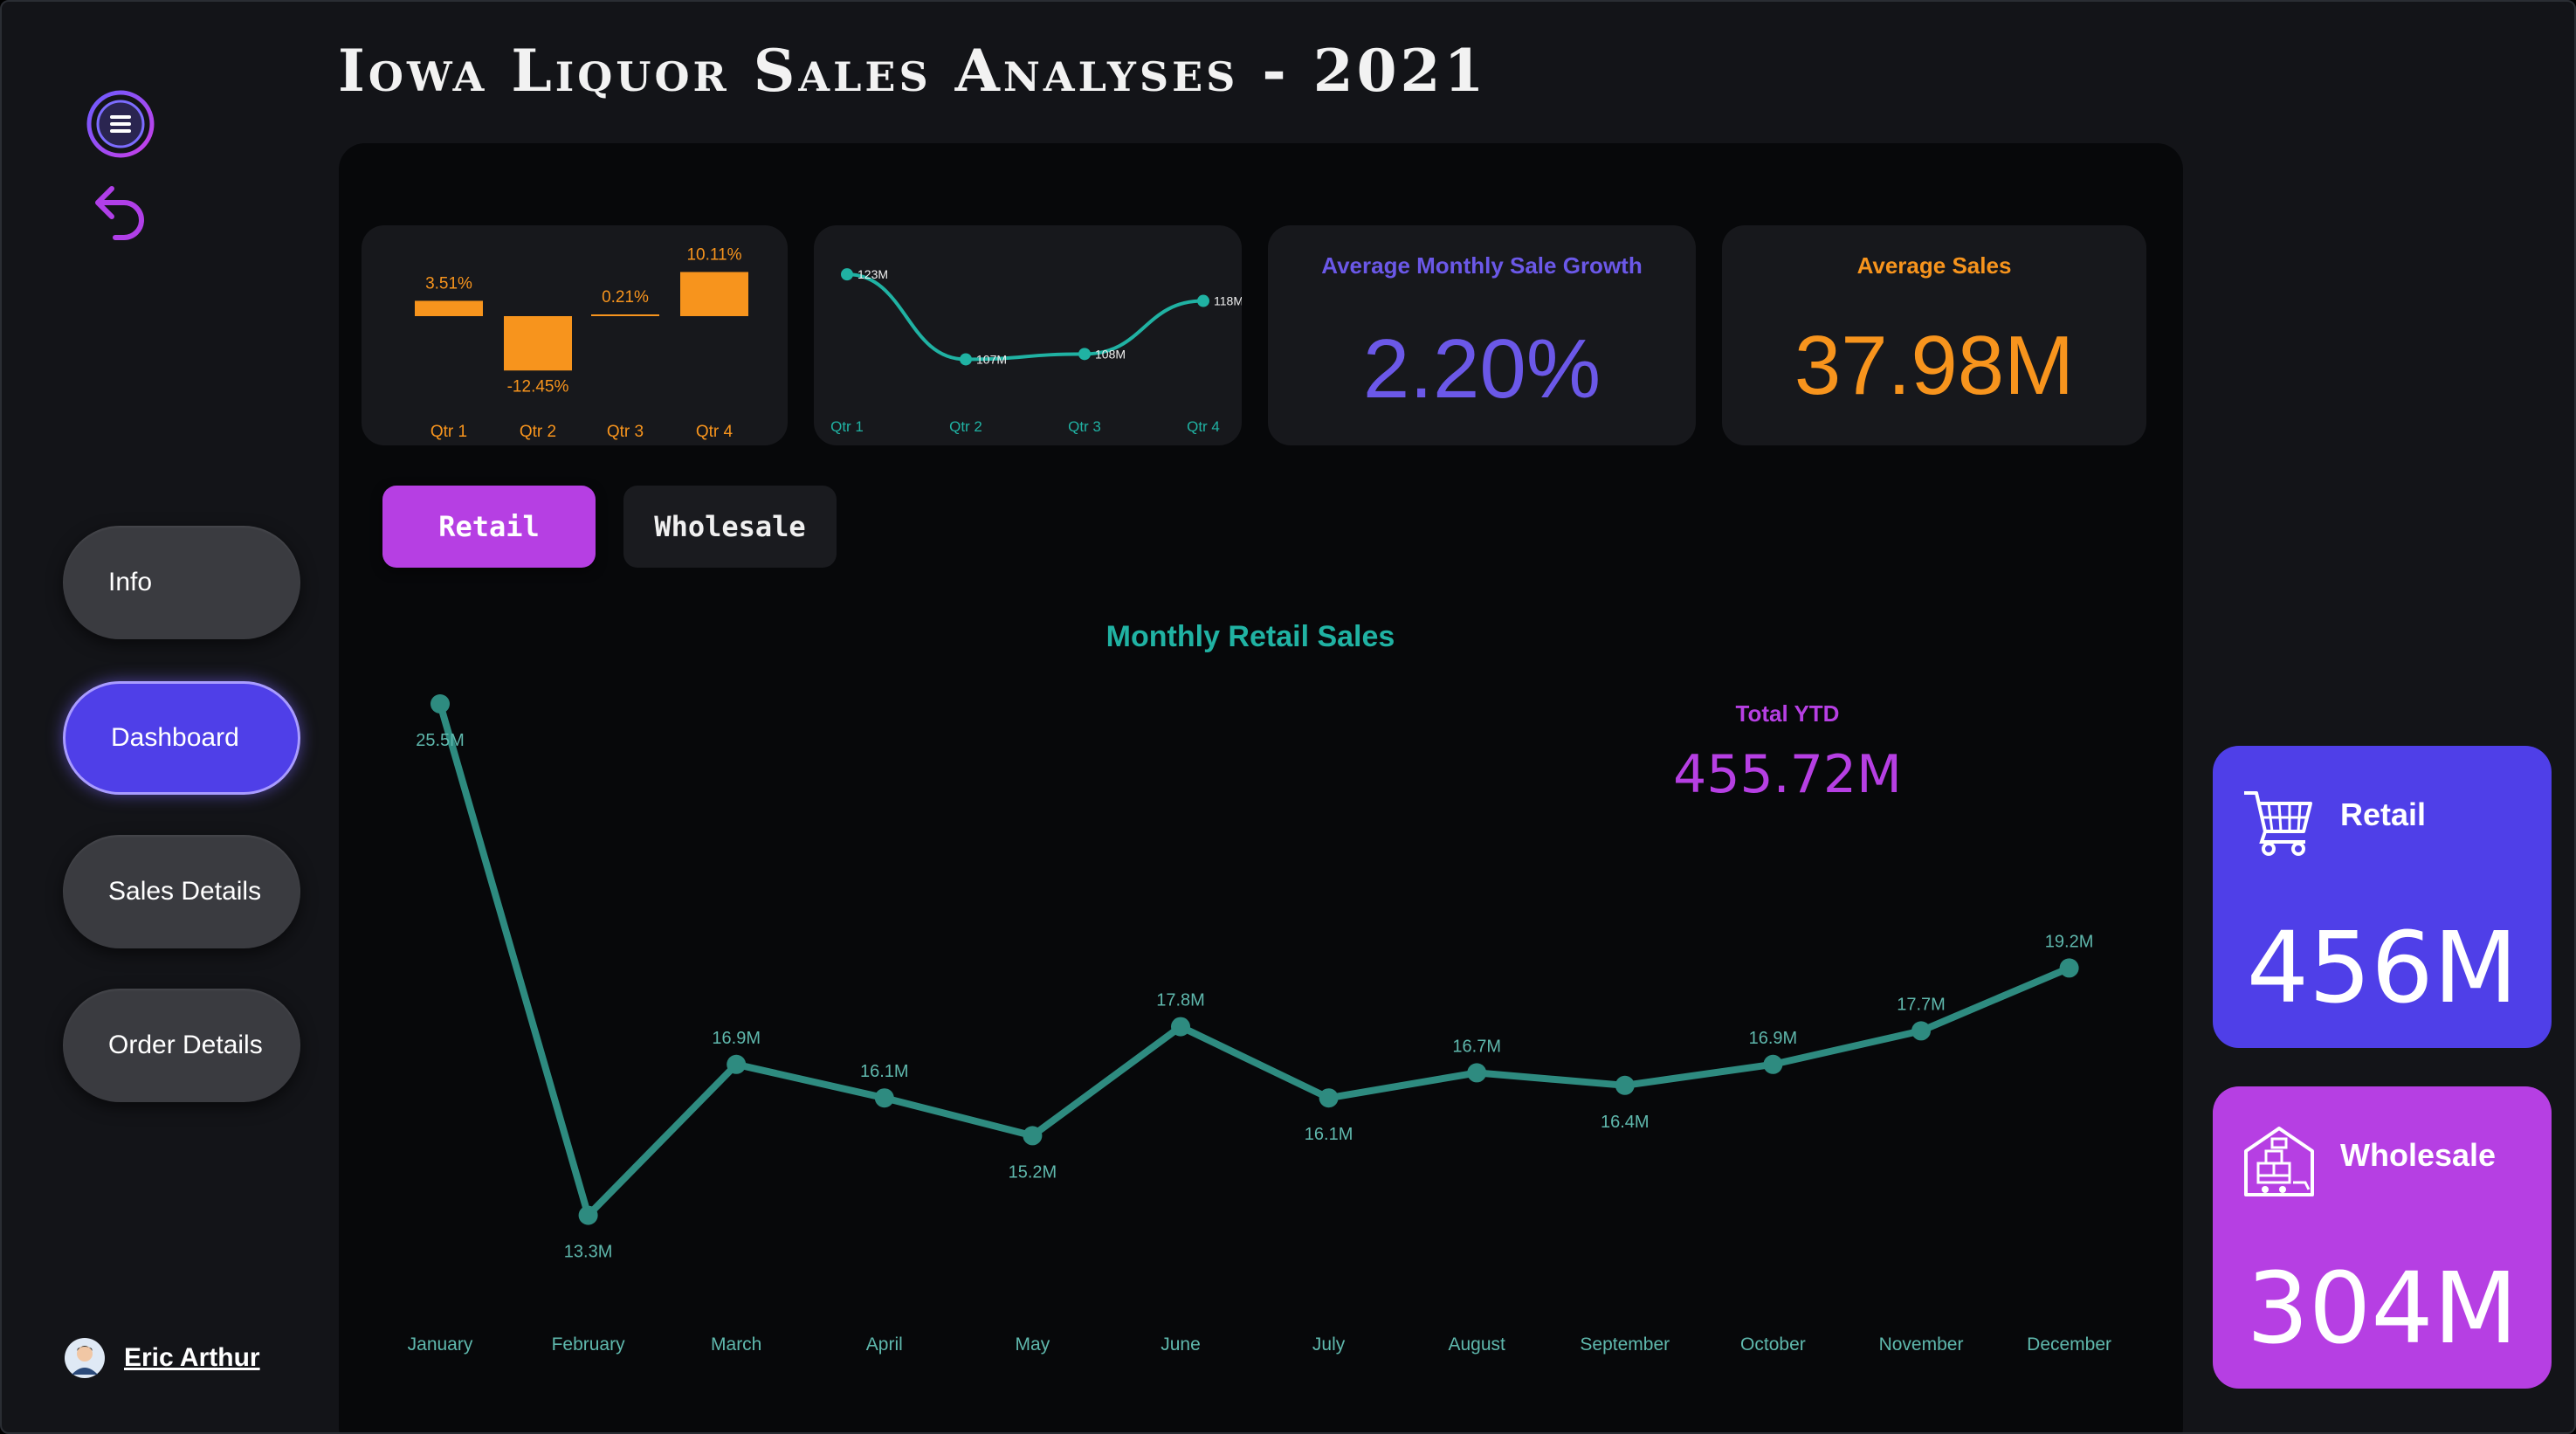 This screenshot has width=2576, height=1434. What do you see at coordinates (1329, 1344) in the screenshot?
I see `tick-label: July` at bounding box center [1329, 1344].